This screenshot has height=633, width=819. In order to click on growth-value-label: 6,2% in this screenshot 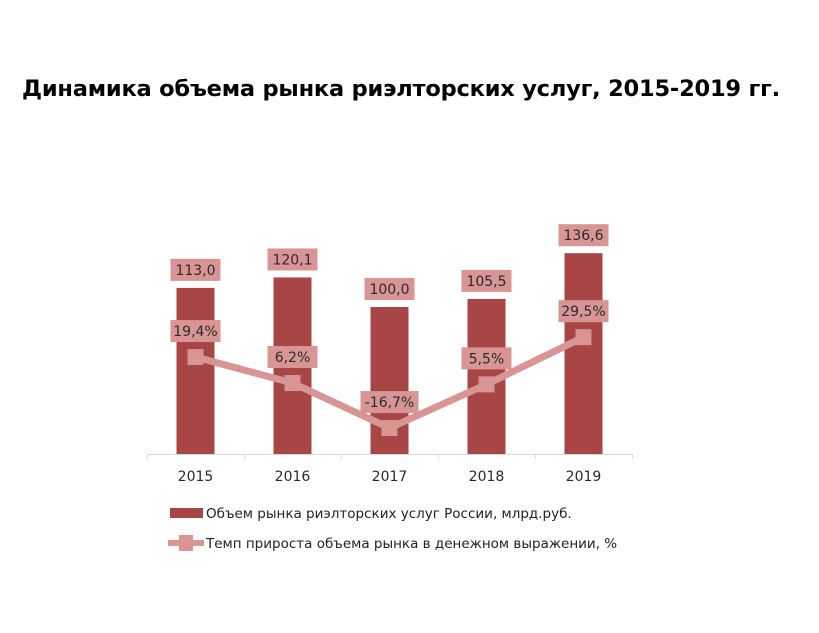, I will do `click(292, 357)`.